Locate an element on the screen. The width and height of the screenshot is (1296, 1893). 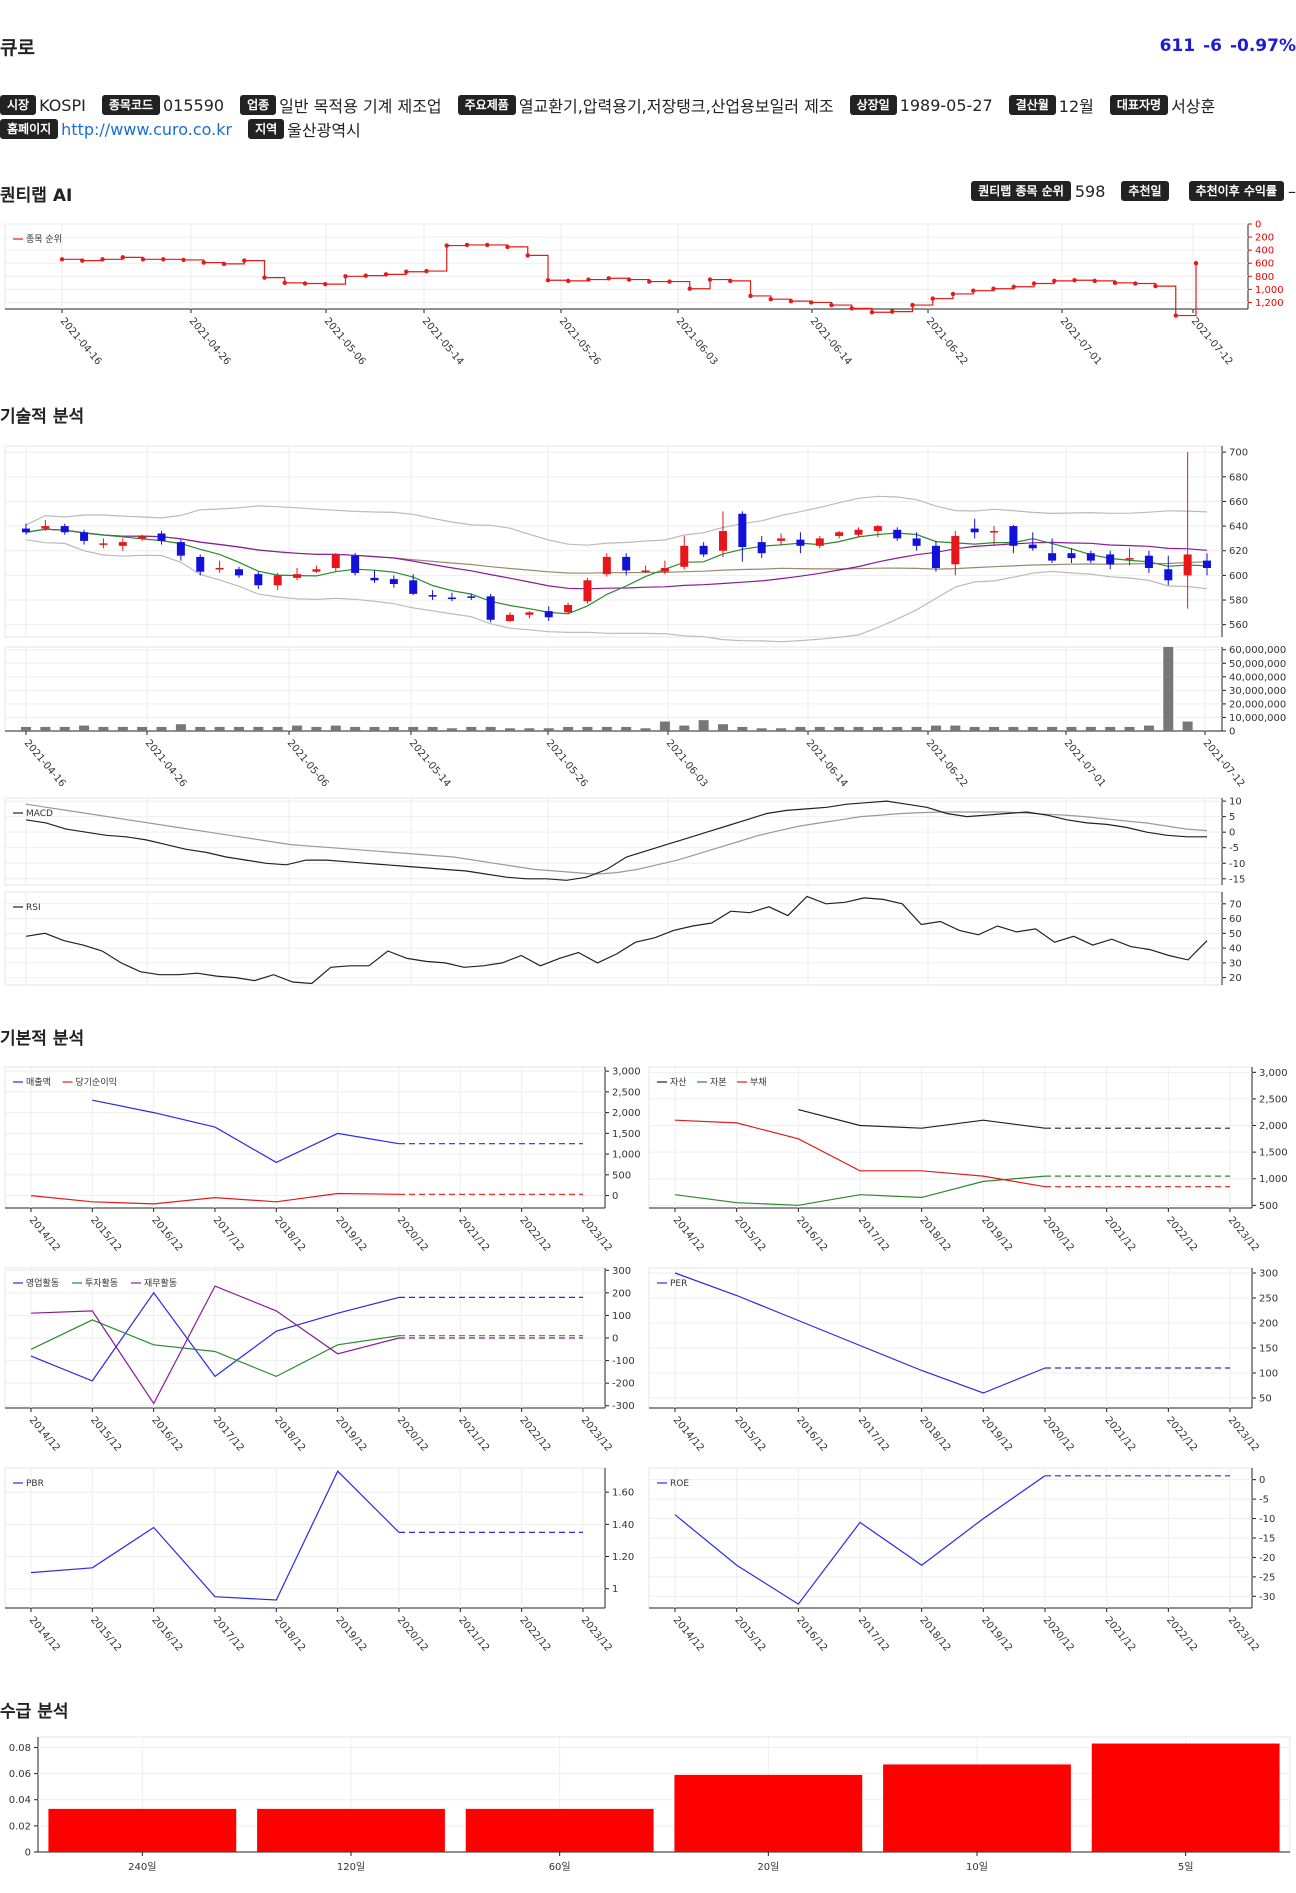
x-tick-label: 2020/12 is located at coordinates (1058, 1634).